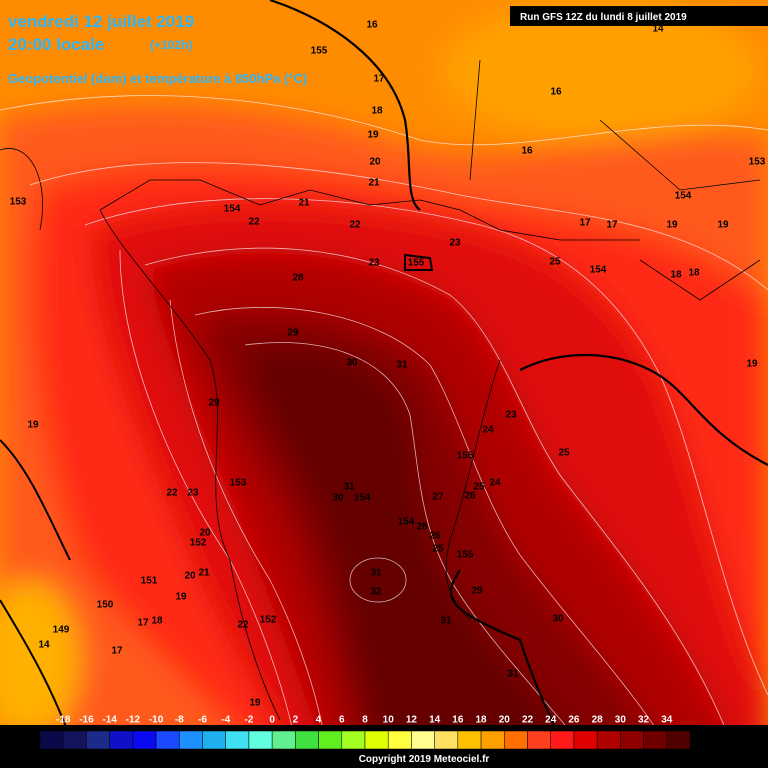 The width and height of the screenshot is (768, 768). Describe the element at coordinates (133, 720) in the screenshot. I see `colorbar-label: -12` at that location.